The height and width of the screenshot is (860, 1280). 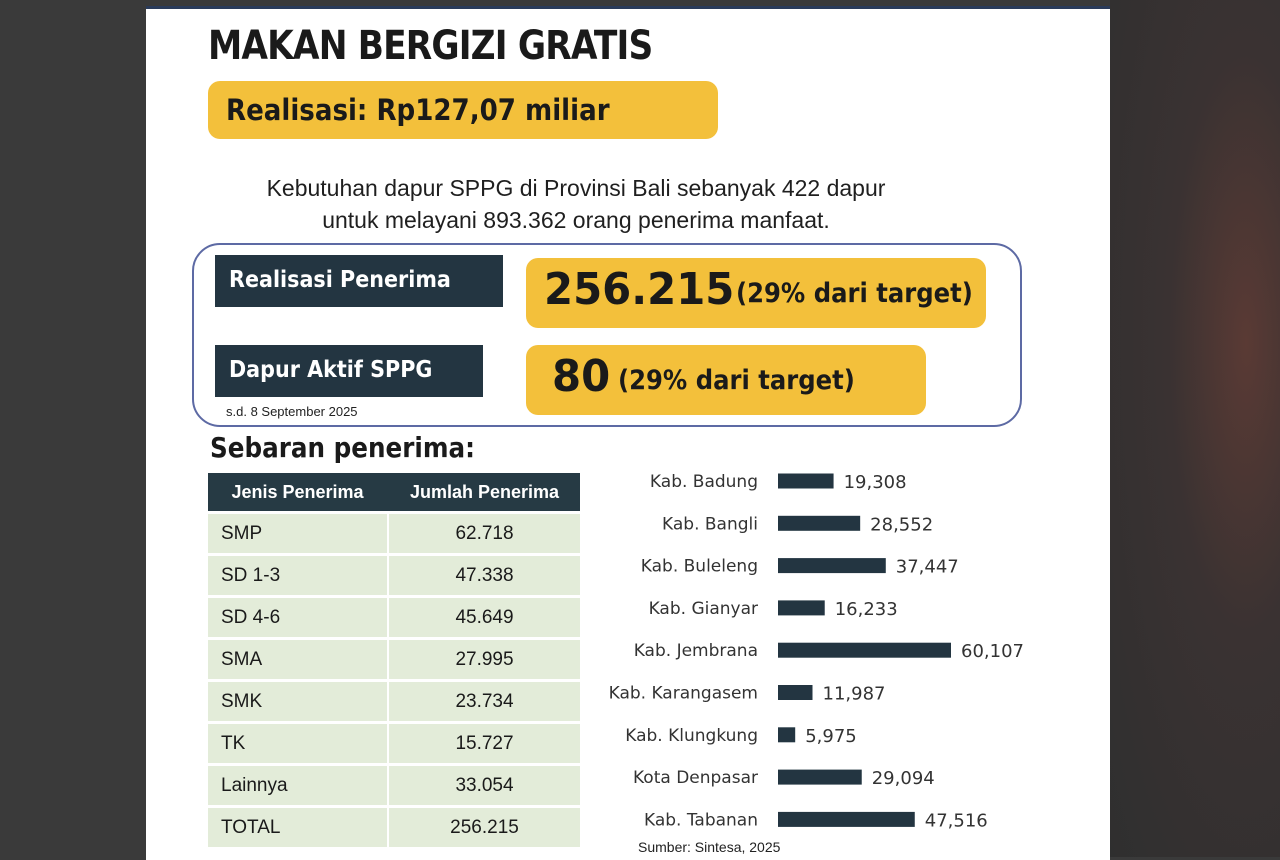 What do you see at coordinates (430, 46) in the screenshot?
I see `page-title: MAKAN BERGIZI GRATIS` at bounding box center [430, 46].